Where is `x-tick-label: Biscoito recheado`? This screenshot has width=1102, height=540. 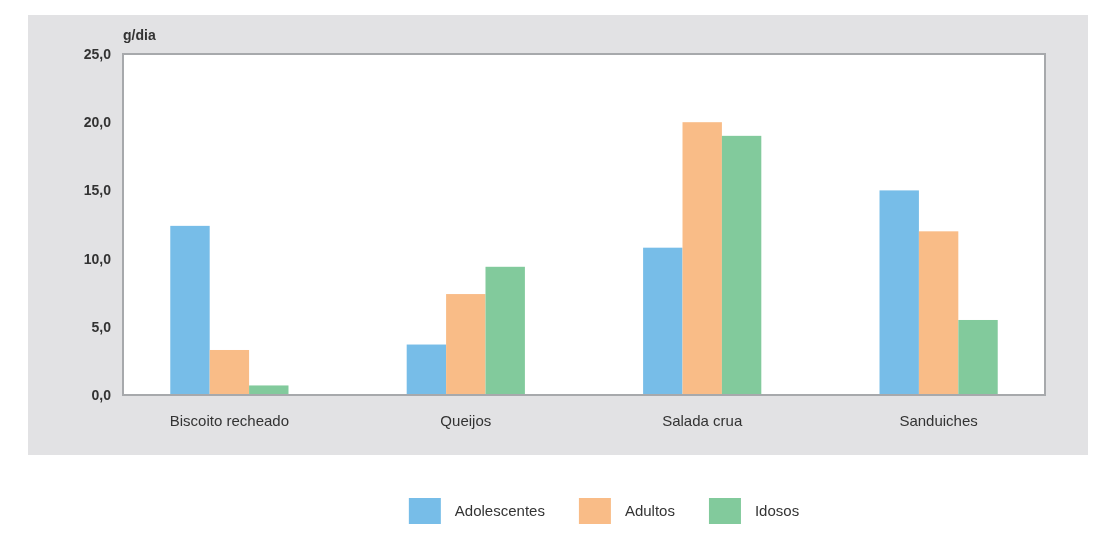
x-tick-label: Biscoito recheado is located at coordinates (229, 420).